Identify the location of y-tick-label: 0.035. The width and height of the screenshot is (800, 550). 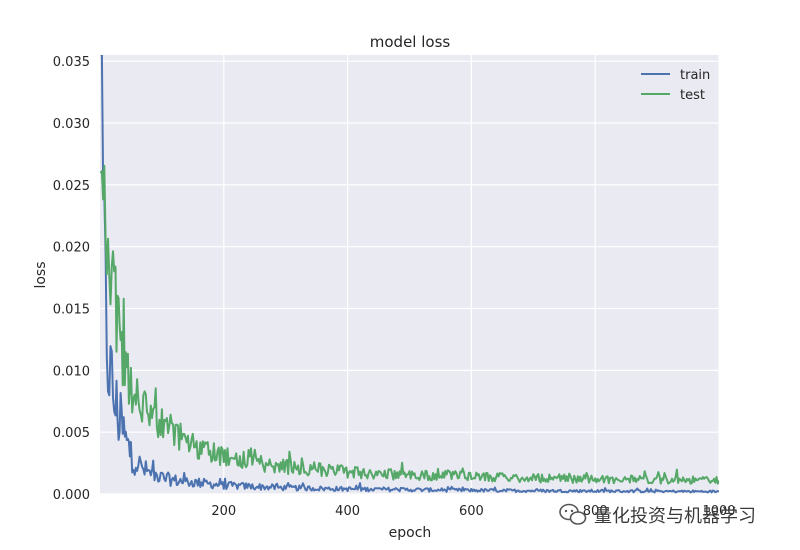
(71, 62).